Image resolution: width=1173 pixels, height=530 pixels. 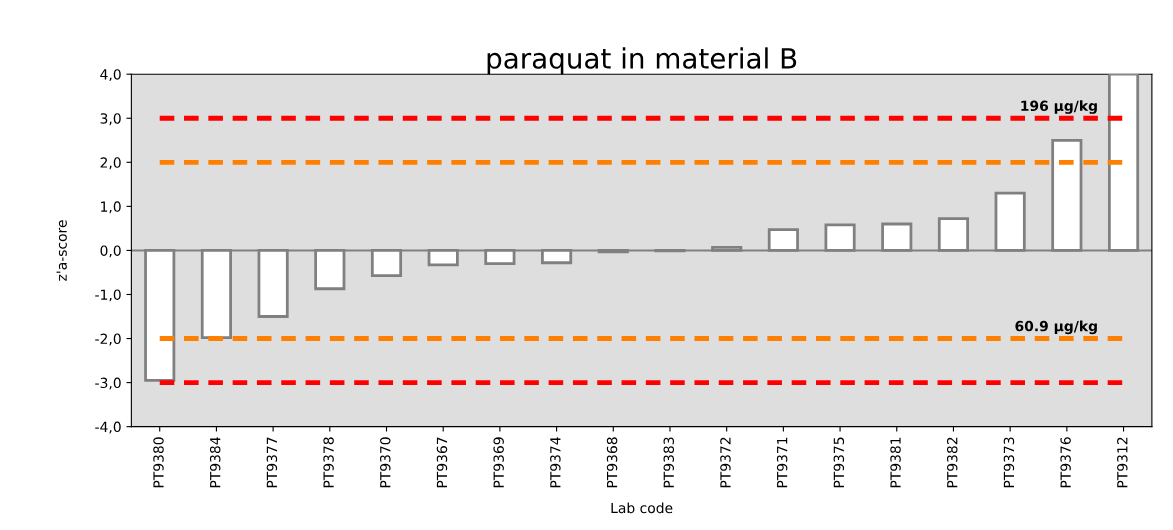 What do you see at coordinates (1059, 107) in the screenshot?
I see `ref-line-label: 196 µg/kg` at bounding box center [1059, 107].